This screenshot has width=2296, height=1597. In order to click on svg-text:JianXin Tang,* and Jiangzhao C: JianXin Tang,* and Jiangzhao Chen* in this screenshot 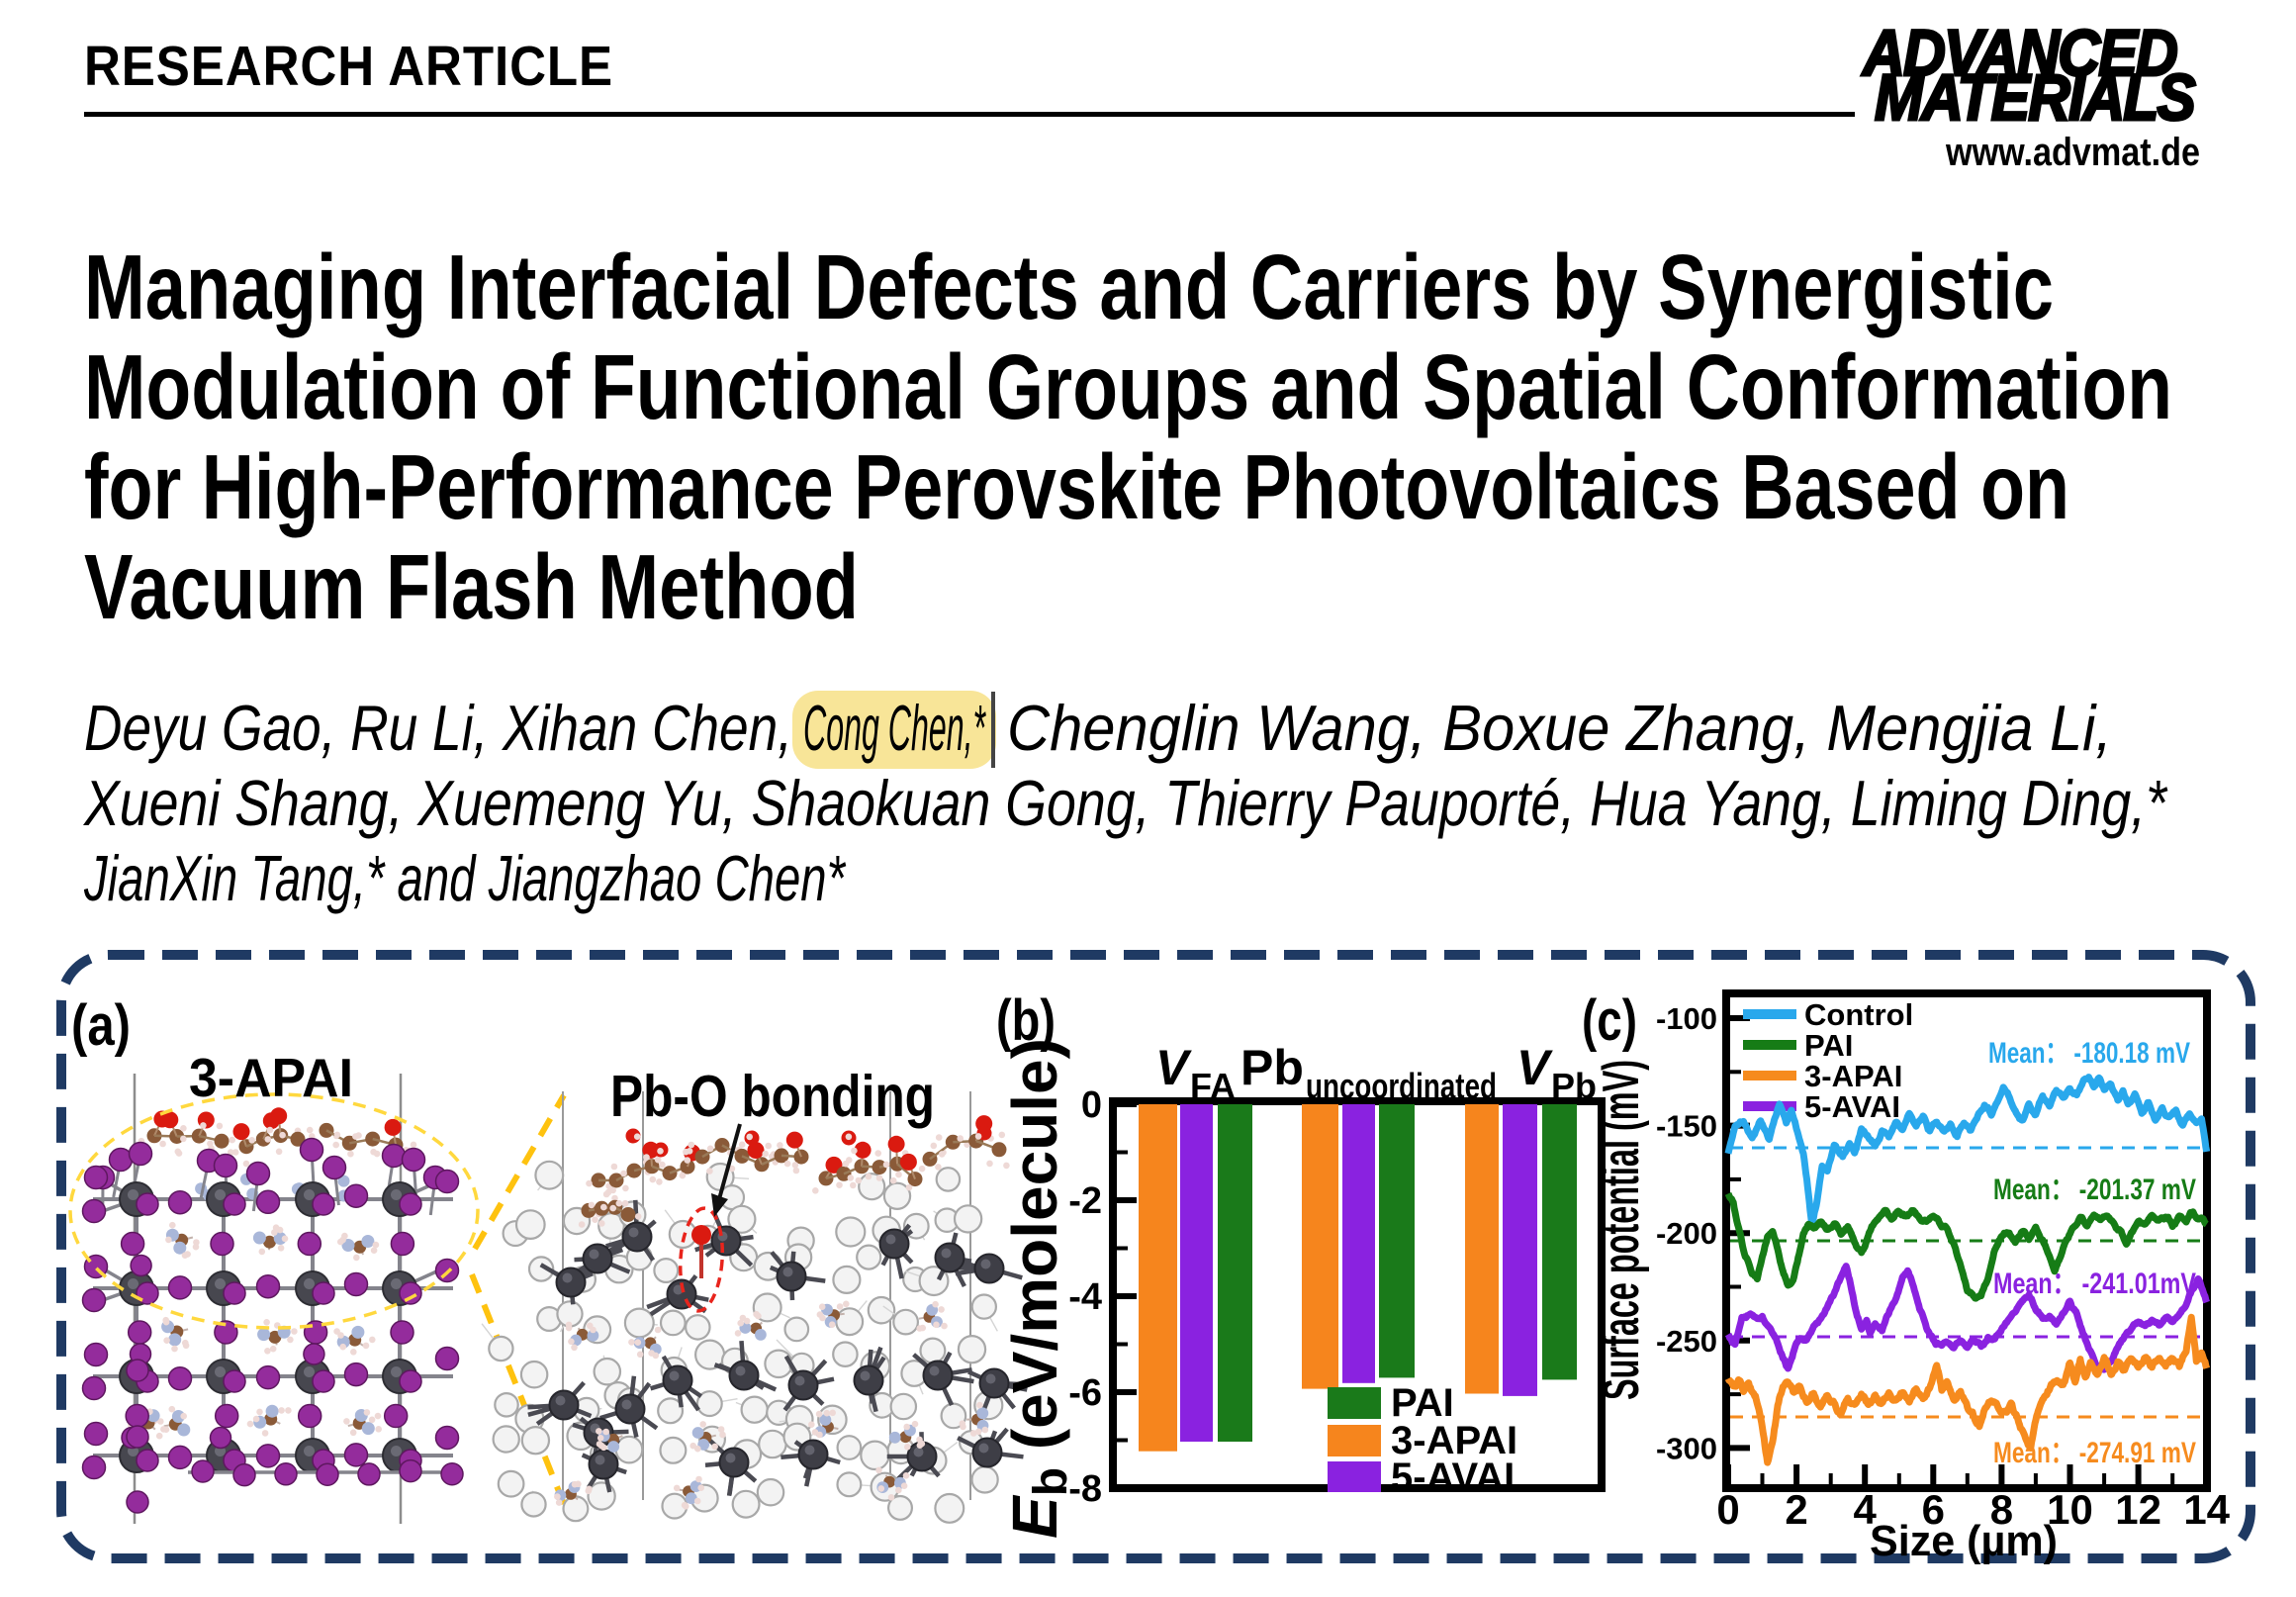, I will do `click(465, 878)`.